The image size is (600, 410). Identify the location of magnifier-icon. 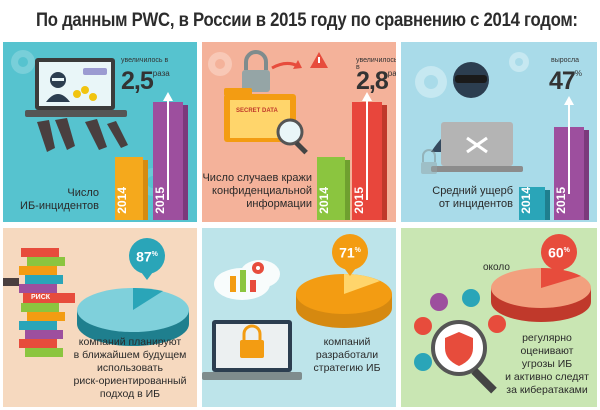
(292, 136).